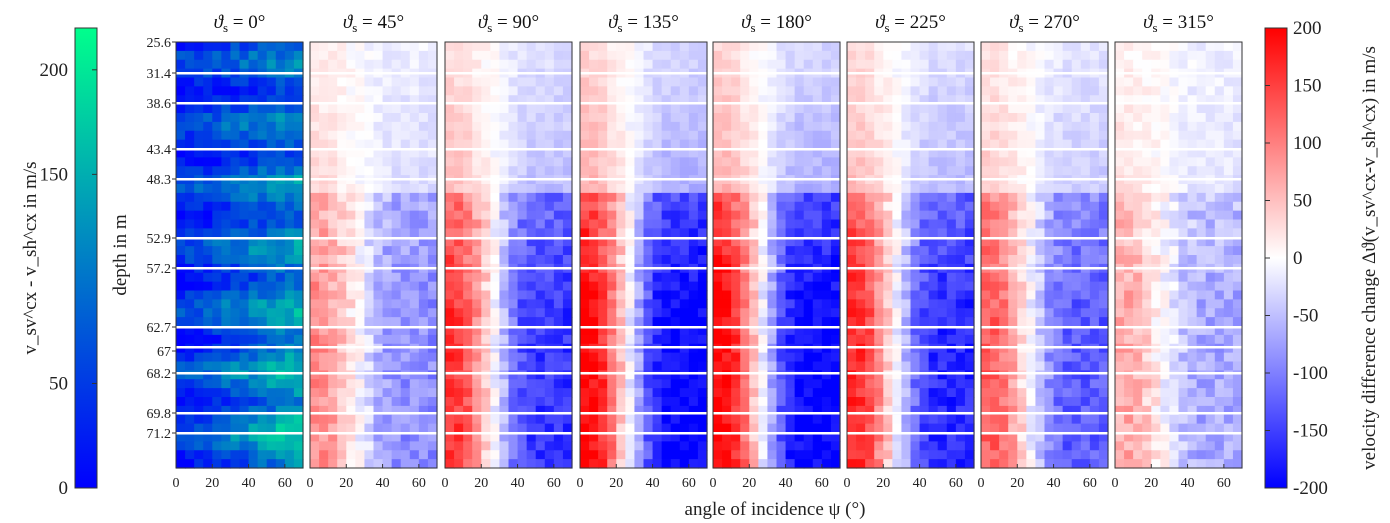  I want to click on panel-3-title: ϑs = 135°, so click(643, 23).